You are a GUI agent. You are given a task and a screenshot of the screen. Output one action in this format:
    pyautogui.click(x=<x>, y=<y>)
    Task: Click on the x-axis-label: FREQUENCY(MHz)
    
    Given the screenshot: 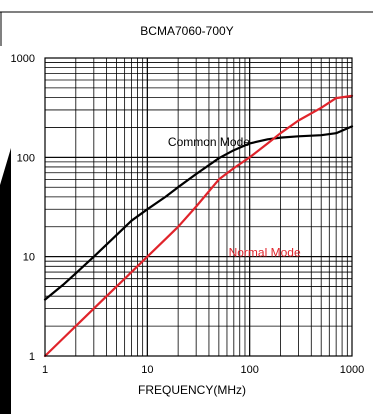 What is the action you would take?
    pyautogui.click(x=192, y=390)
    